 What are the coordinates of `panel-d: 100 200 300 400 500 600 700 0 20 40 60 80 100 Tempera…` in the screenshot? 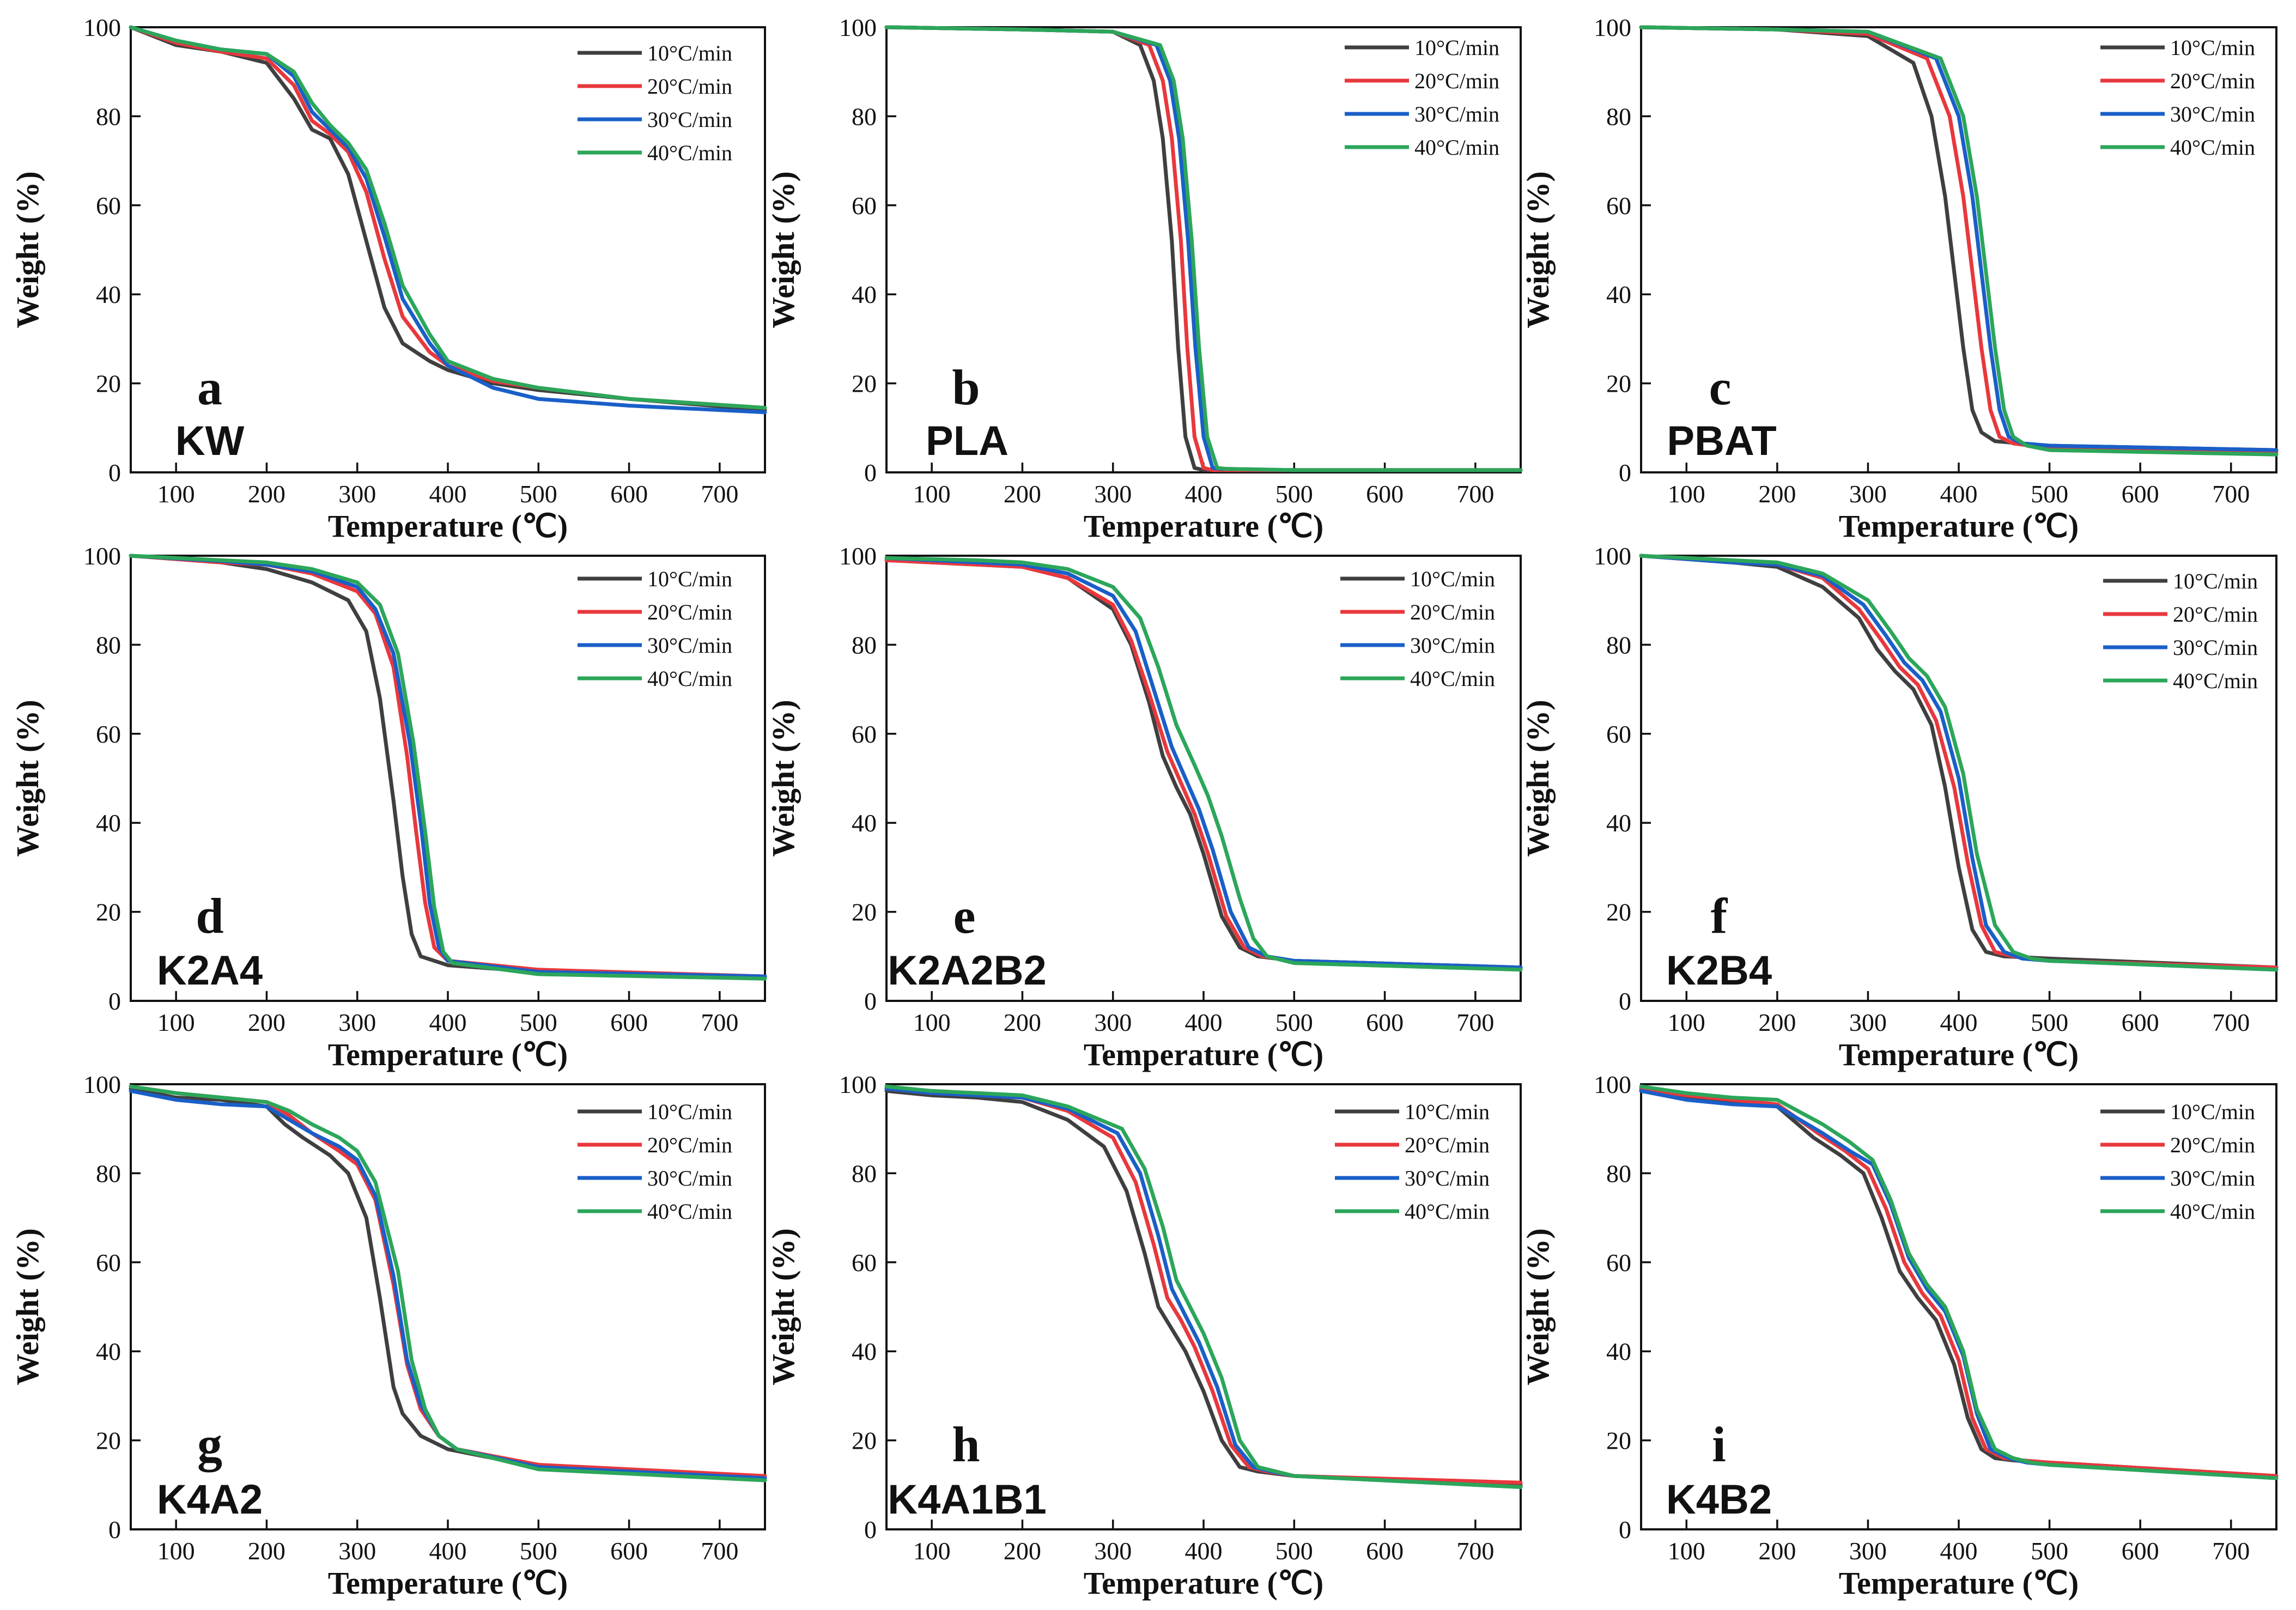 It's located at (389, 807).